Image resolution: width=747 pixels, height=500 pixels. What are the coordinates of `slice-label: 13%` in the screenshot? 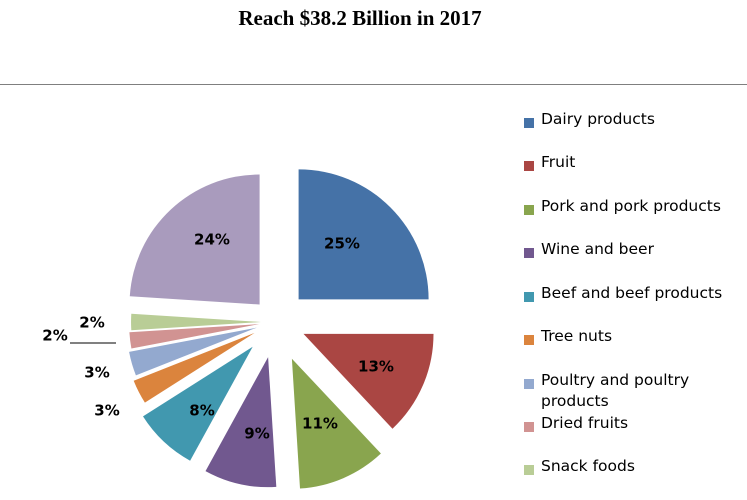 It's located at (376, 367).